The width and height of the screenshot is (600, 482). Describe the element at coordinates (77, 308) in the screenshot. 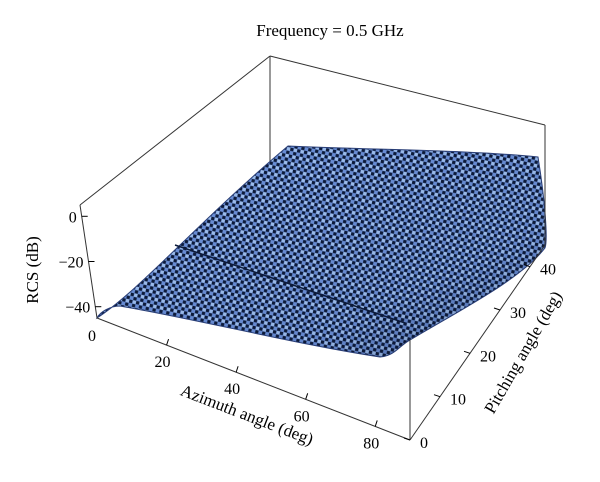

I see `z-tick-label: −40` at that location.